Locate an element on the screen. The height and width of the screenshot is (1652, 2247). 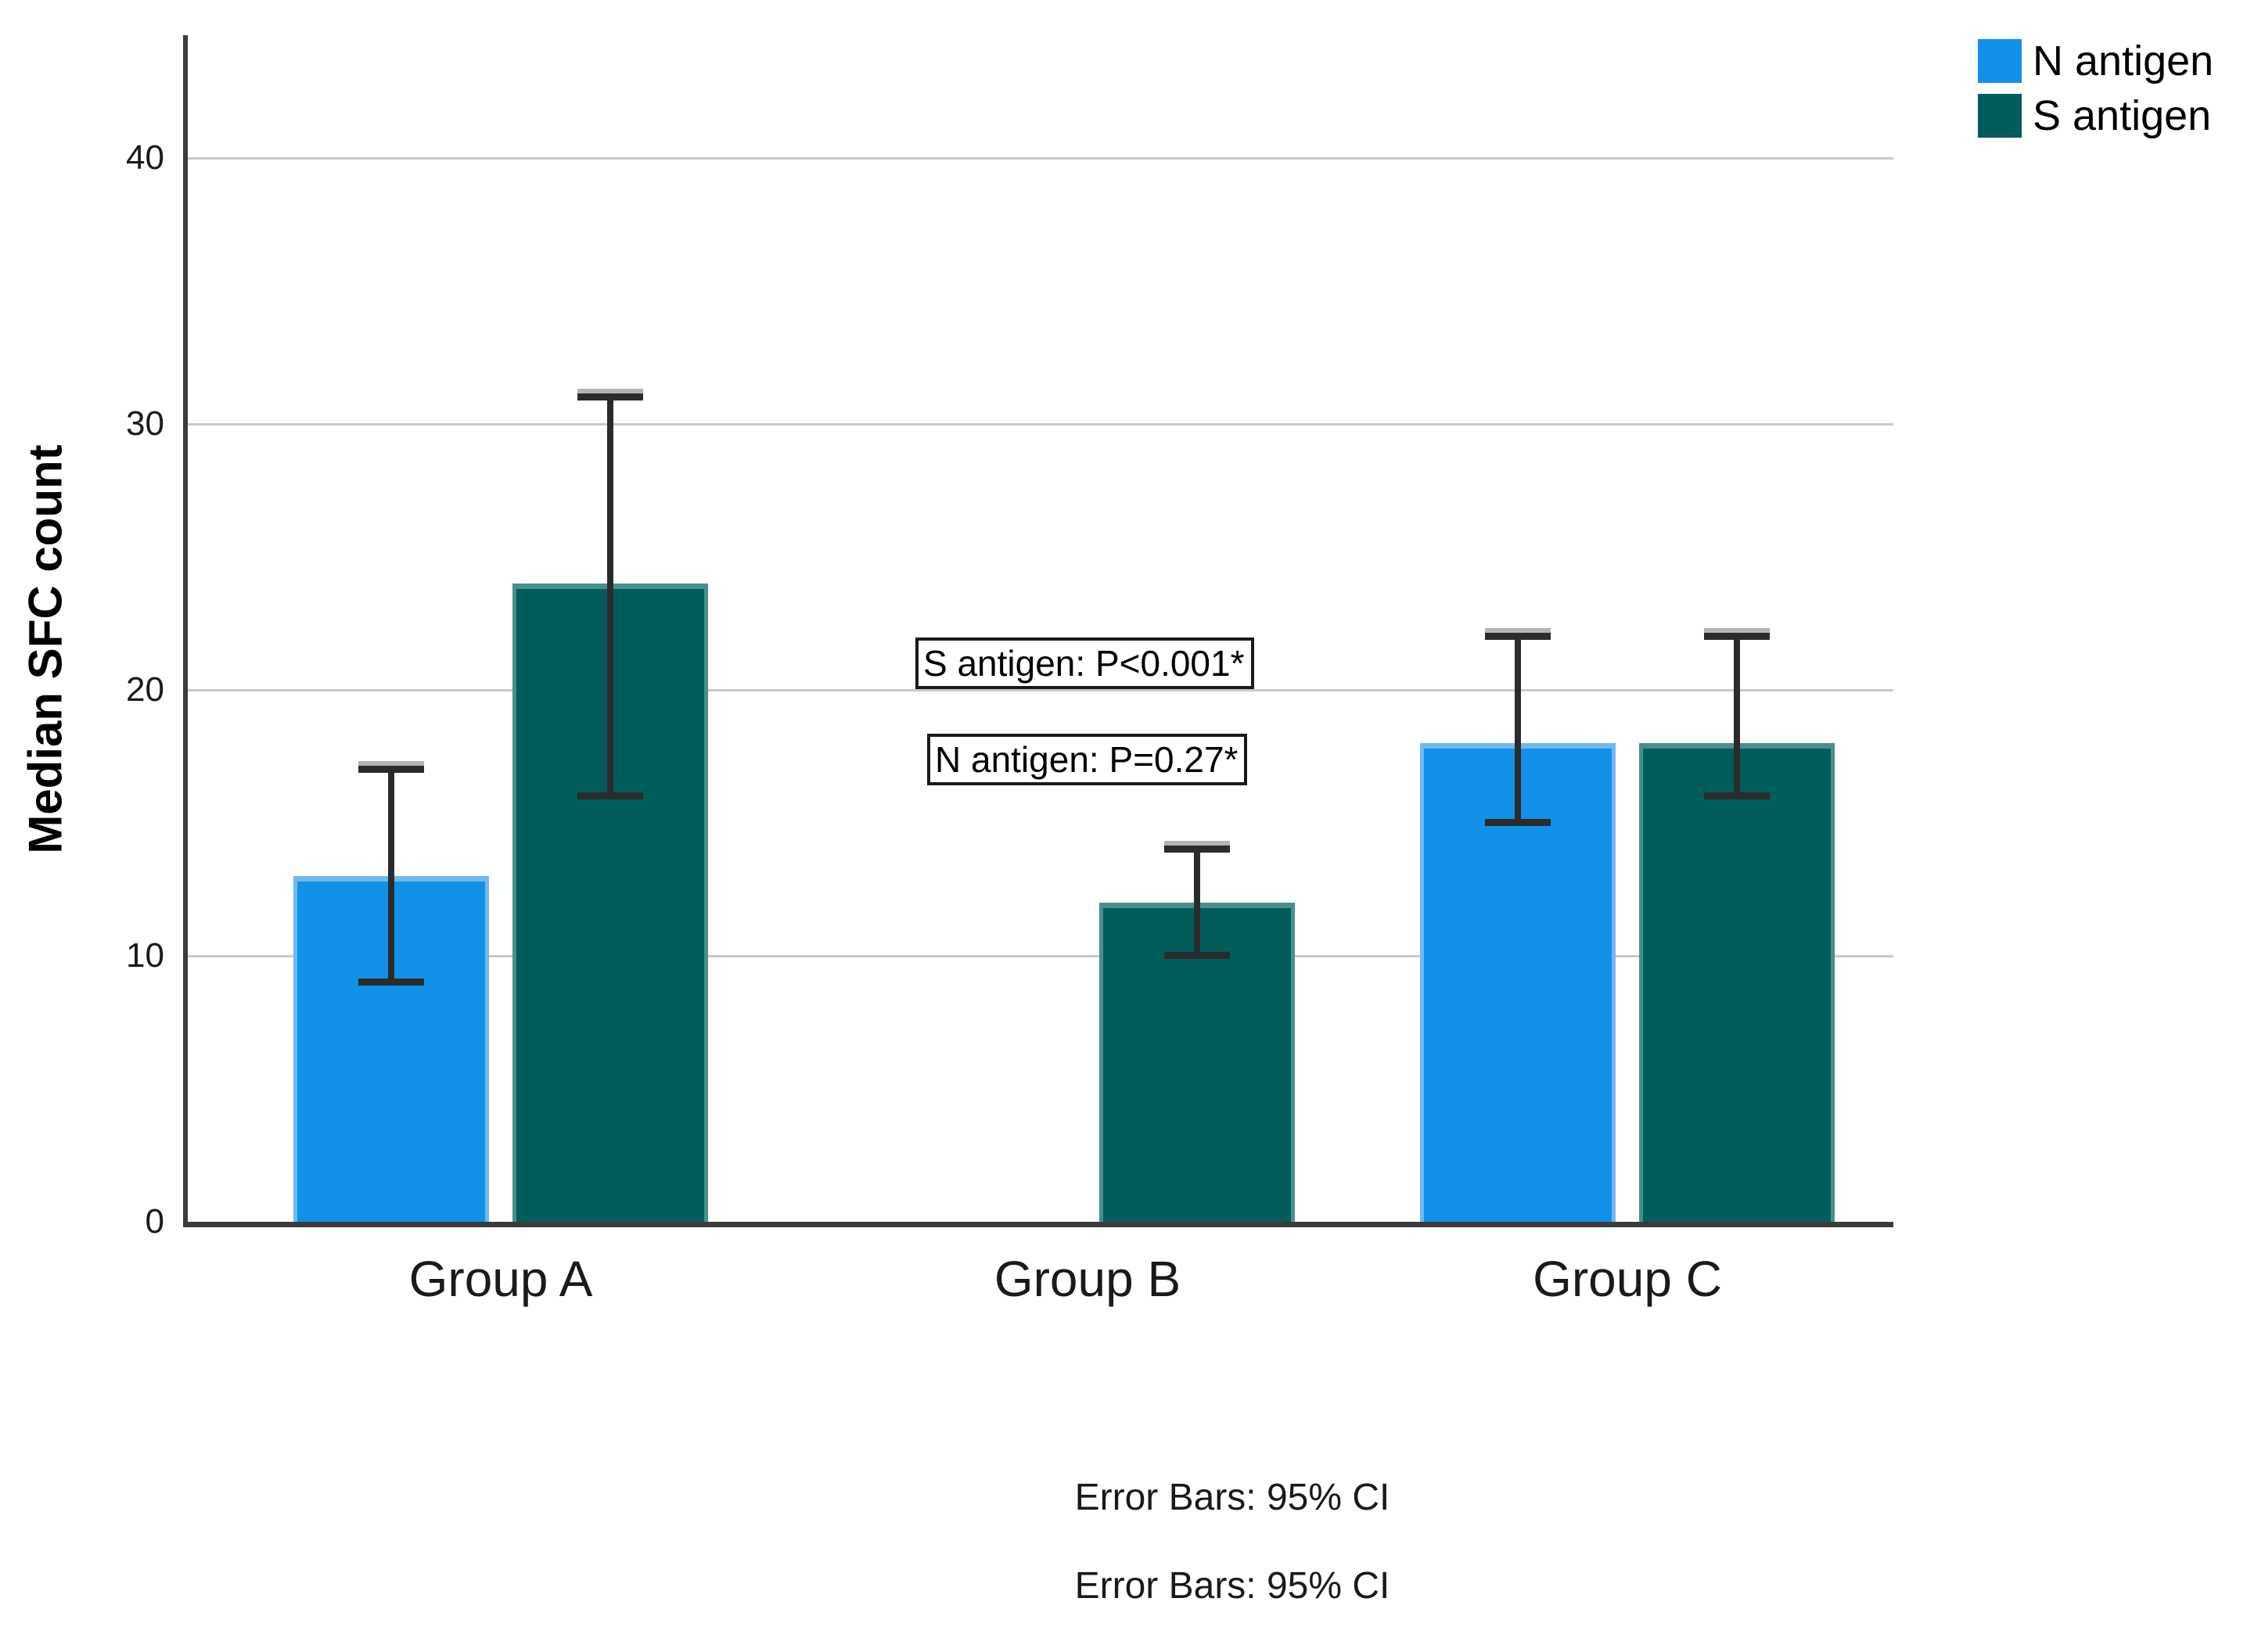
legend-item-s-antigen: S antigen is located at coordinates (2095, 116).